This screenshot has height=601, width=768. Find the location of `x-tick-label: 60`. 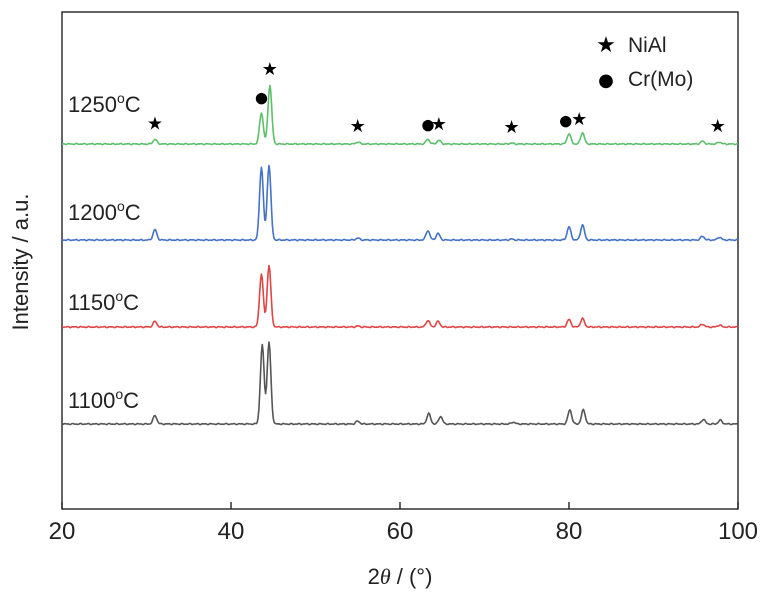

x-tick-label: 60 is located at coordinates (400, 531).